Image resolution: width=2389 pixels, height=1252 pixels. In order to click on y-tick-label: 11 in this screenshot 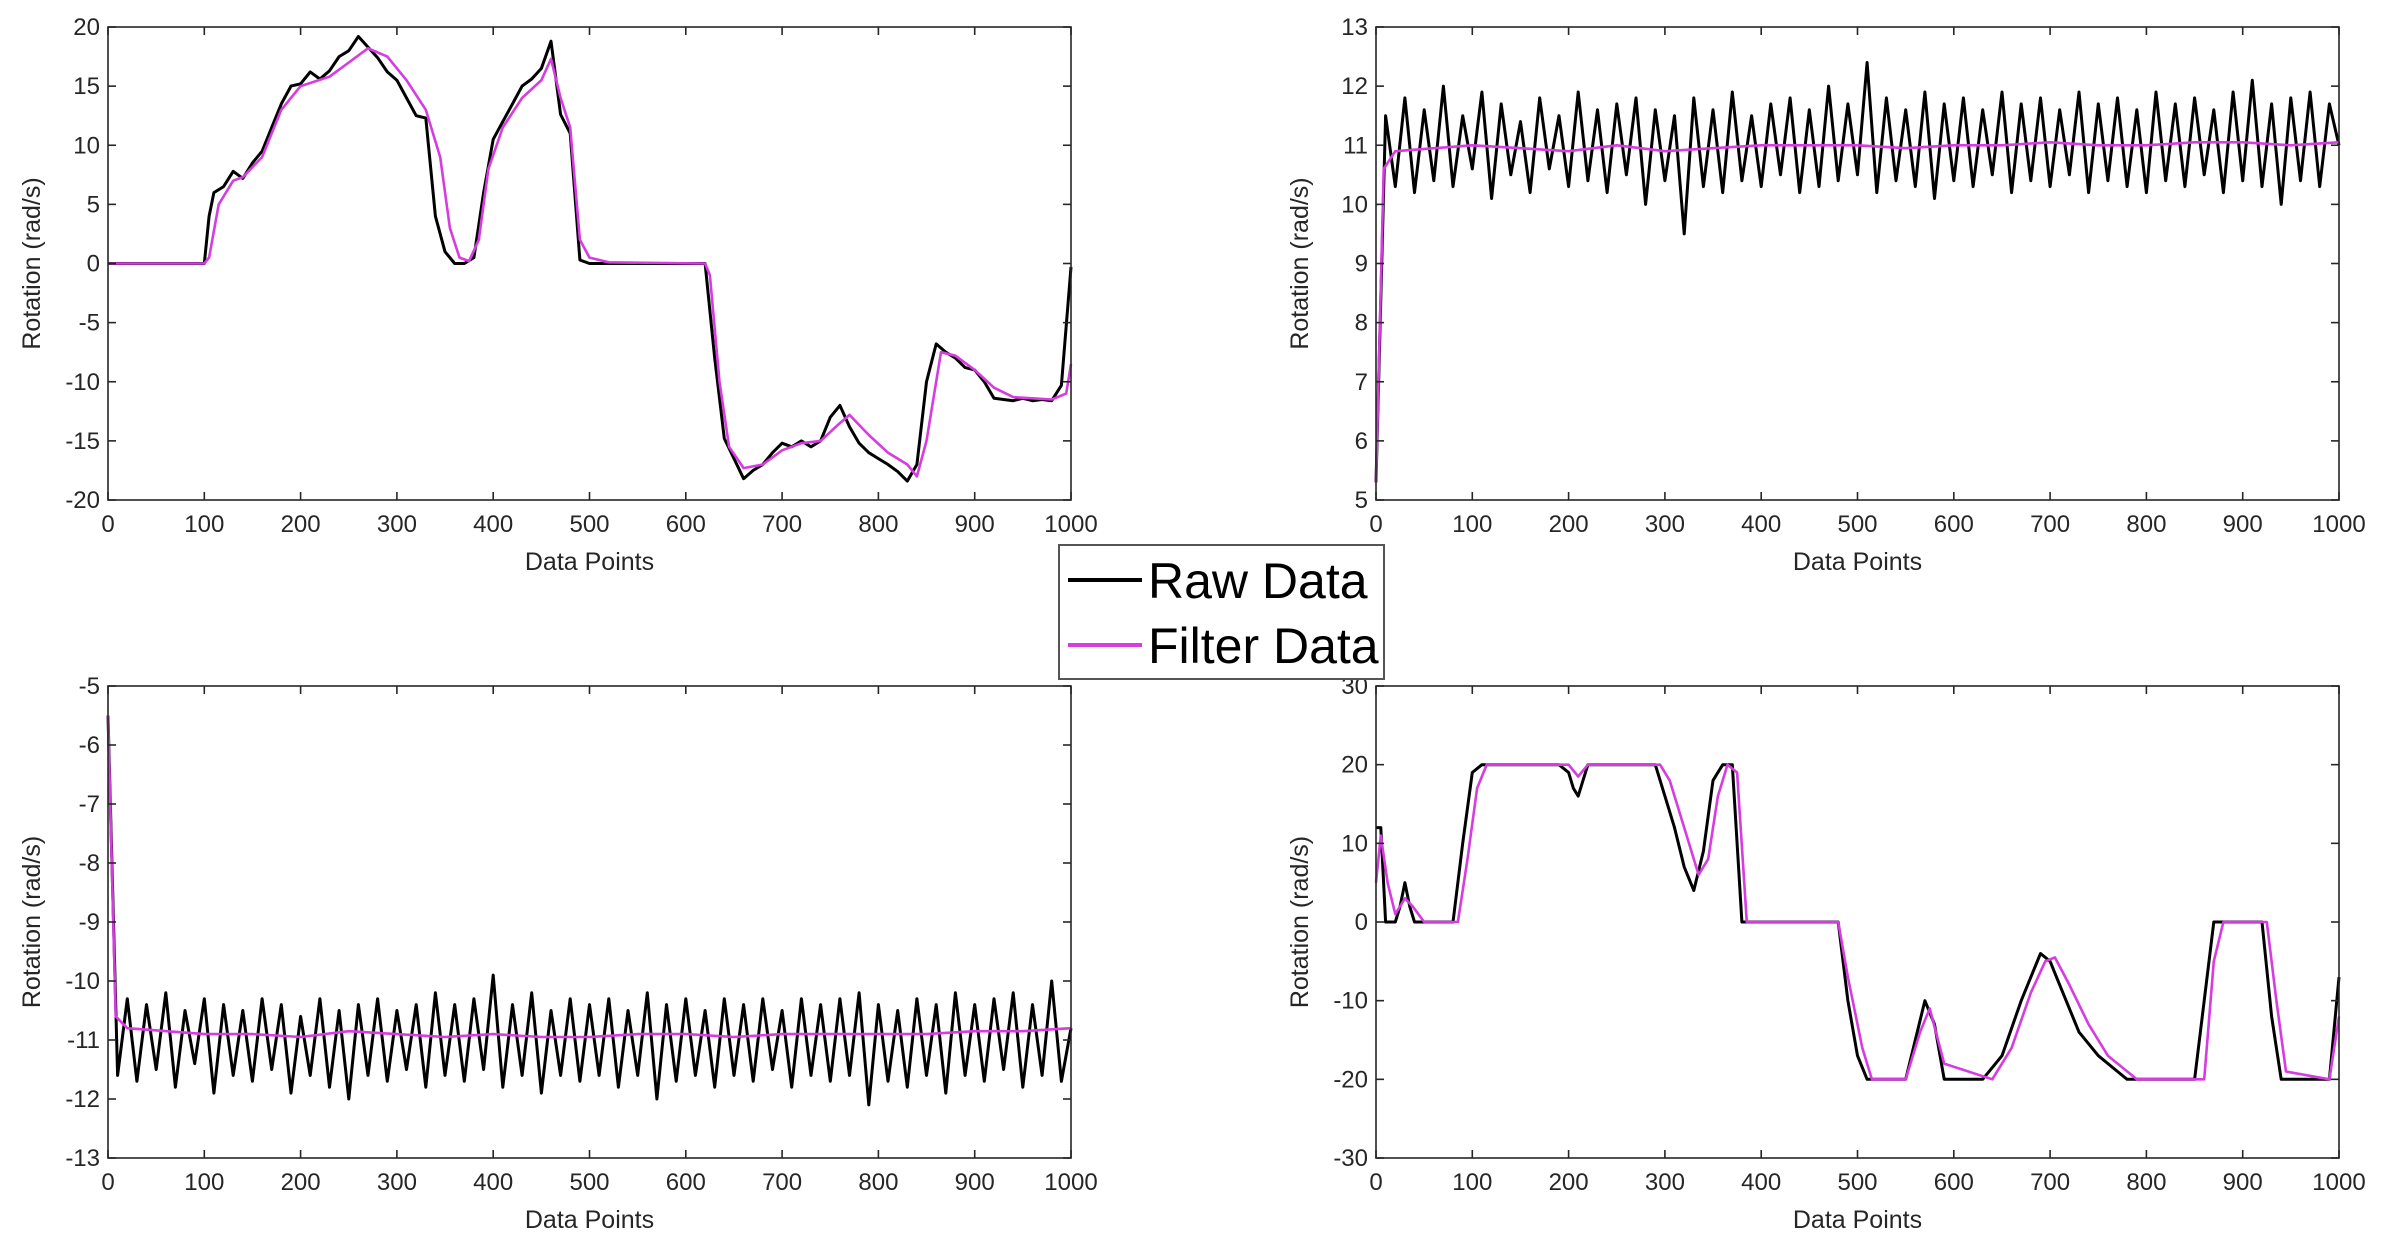, I will do `click(1355, 145)`.